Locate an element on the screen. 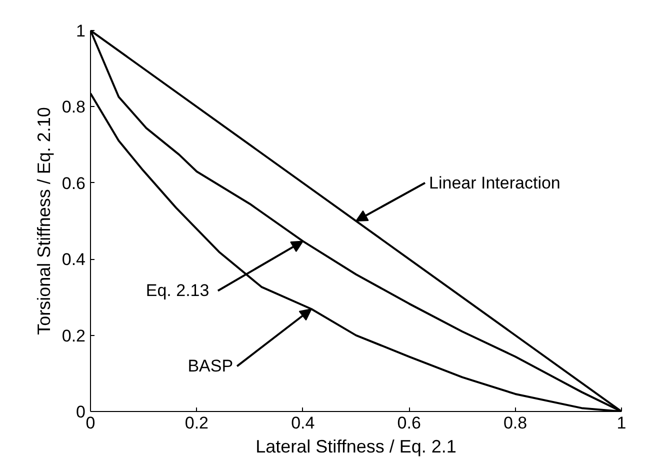 Image resolution: width=646 pixels, height=459 pixels. annotation: Eq. 2.13 is located at coordinates (178, 290).